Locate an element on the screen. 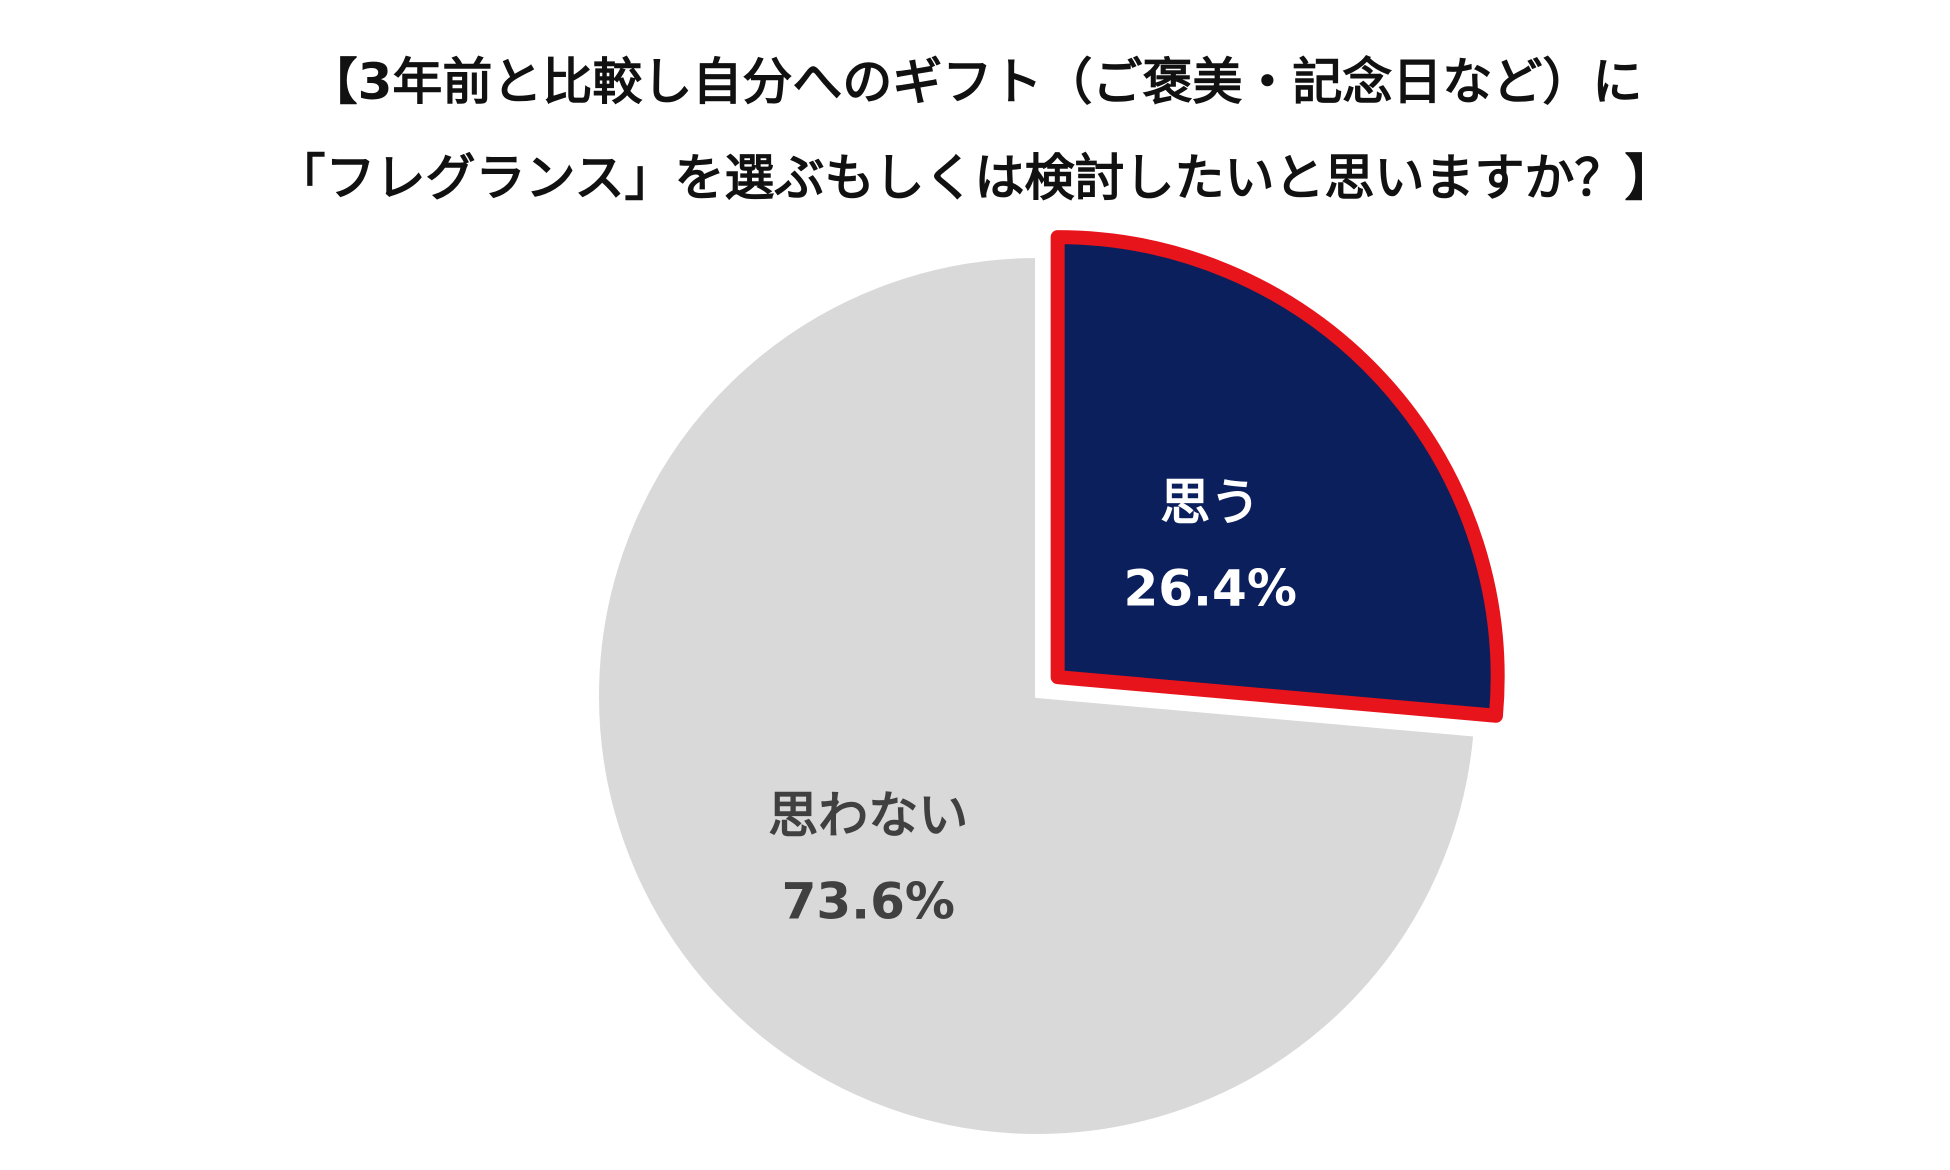 Image resolution: width=1950 pixels, height=1170 pixels. slice-label-1: 思う is located at coordinates (1210, 502).